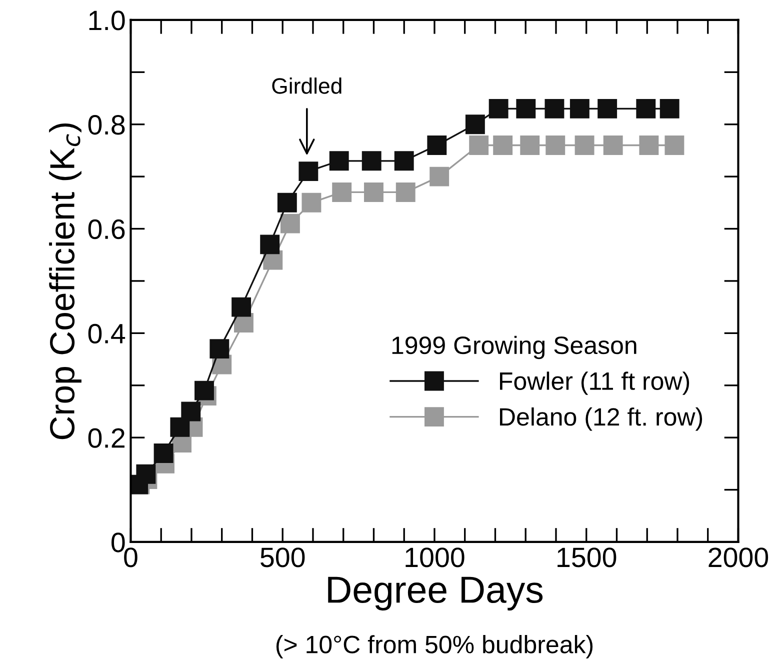  I want to click on y-tick-label: 0.4, so click(107, 334).